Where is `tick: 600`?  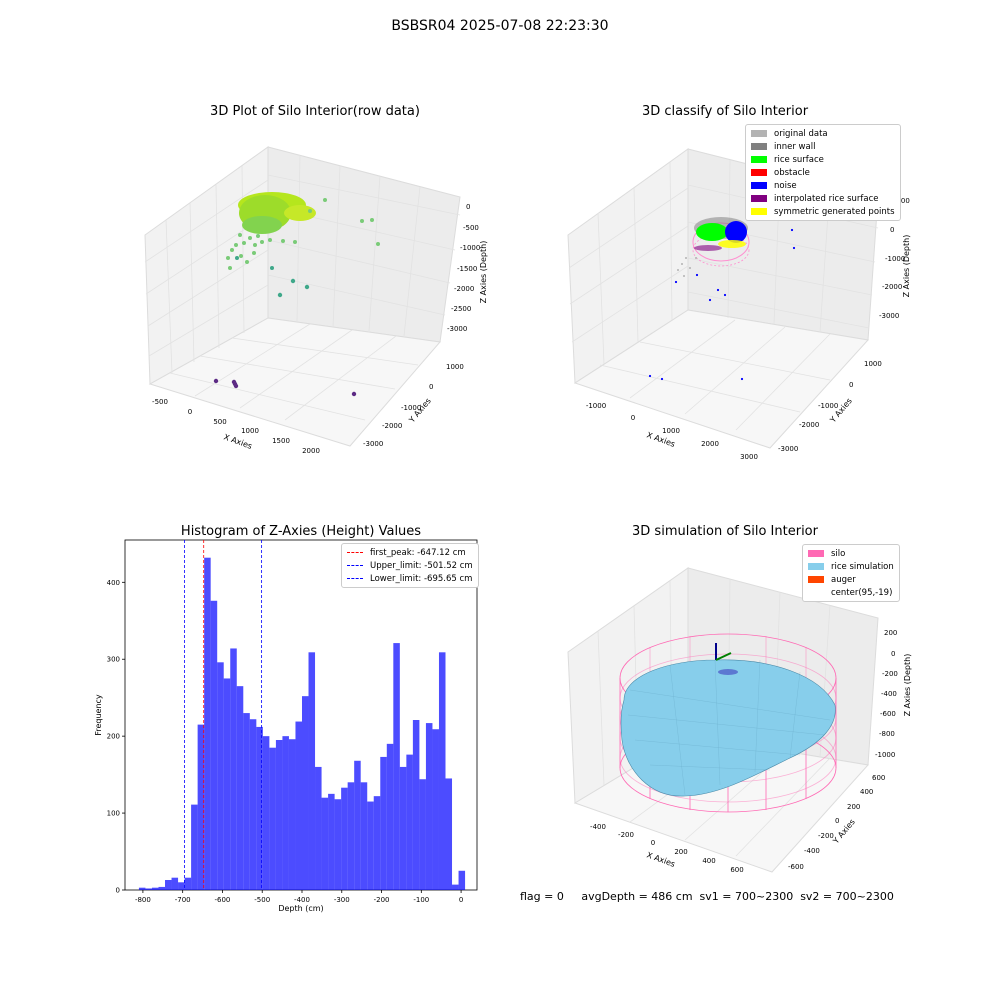 tick: 600 is located at coordinates (736, 870).